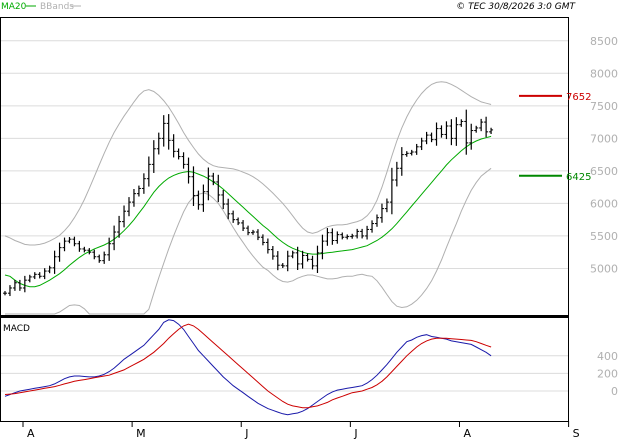  Describe the element at coordinates (604, 138) in the screenshot. I see `price-tick-label: 7000` at that location.